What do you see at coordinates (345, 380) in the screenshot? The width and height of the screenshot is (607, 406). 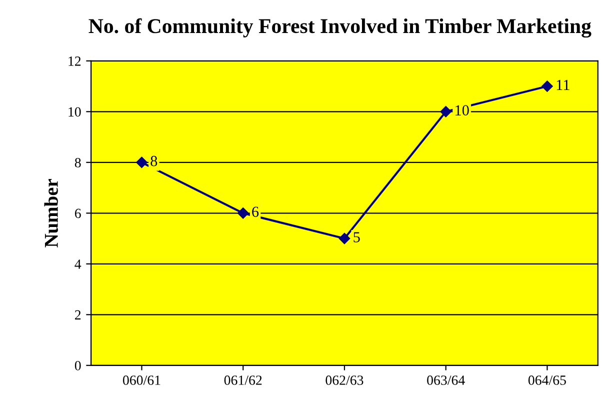 I see `x-tick-label: 062/63` at bounding box center [345, 380].